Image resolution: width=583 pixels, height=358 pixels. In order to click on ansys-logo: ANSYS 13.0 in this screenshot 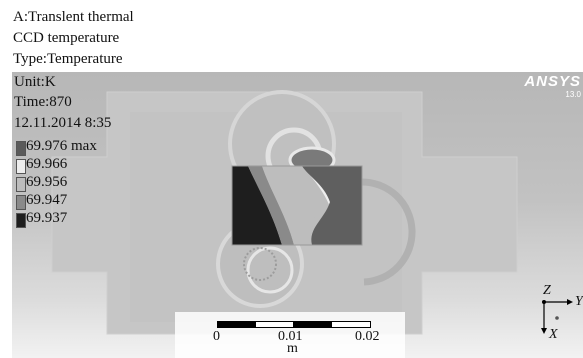, I will do `click(552, 86)`.